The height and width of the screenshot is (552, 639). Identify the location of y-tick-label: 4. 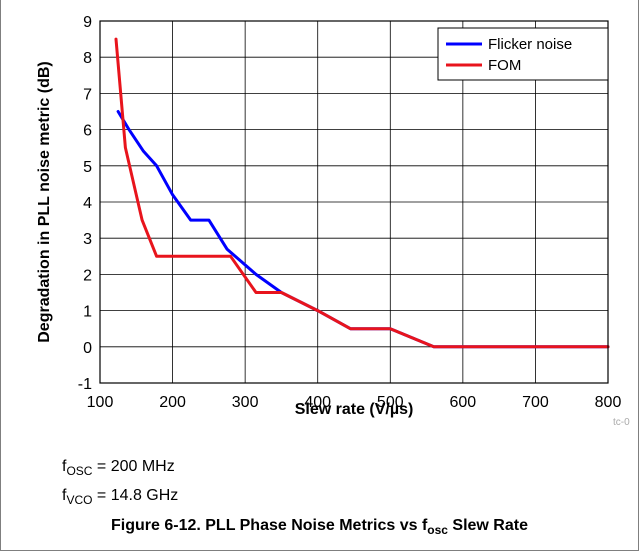
(87, 203).